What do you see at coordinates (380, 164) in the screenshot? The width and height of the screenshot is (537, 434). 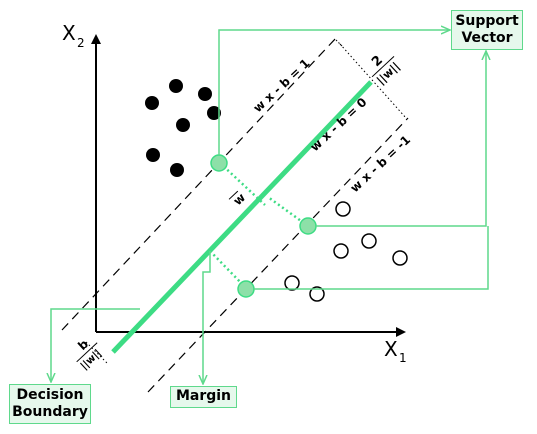 I see `lower-line-equation: w x - b = -1` at bounding box center [380, 164].